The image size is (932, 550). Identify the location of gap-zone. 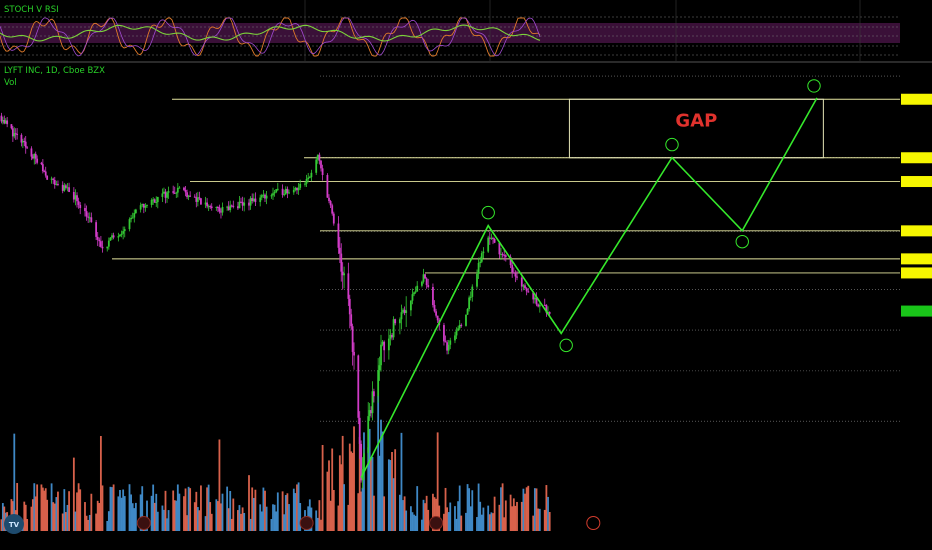
(696, 128).